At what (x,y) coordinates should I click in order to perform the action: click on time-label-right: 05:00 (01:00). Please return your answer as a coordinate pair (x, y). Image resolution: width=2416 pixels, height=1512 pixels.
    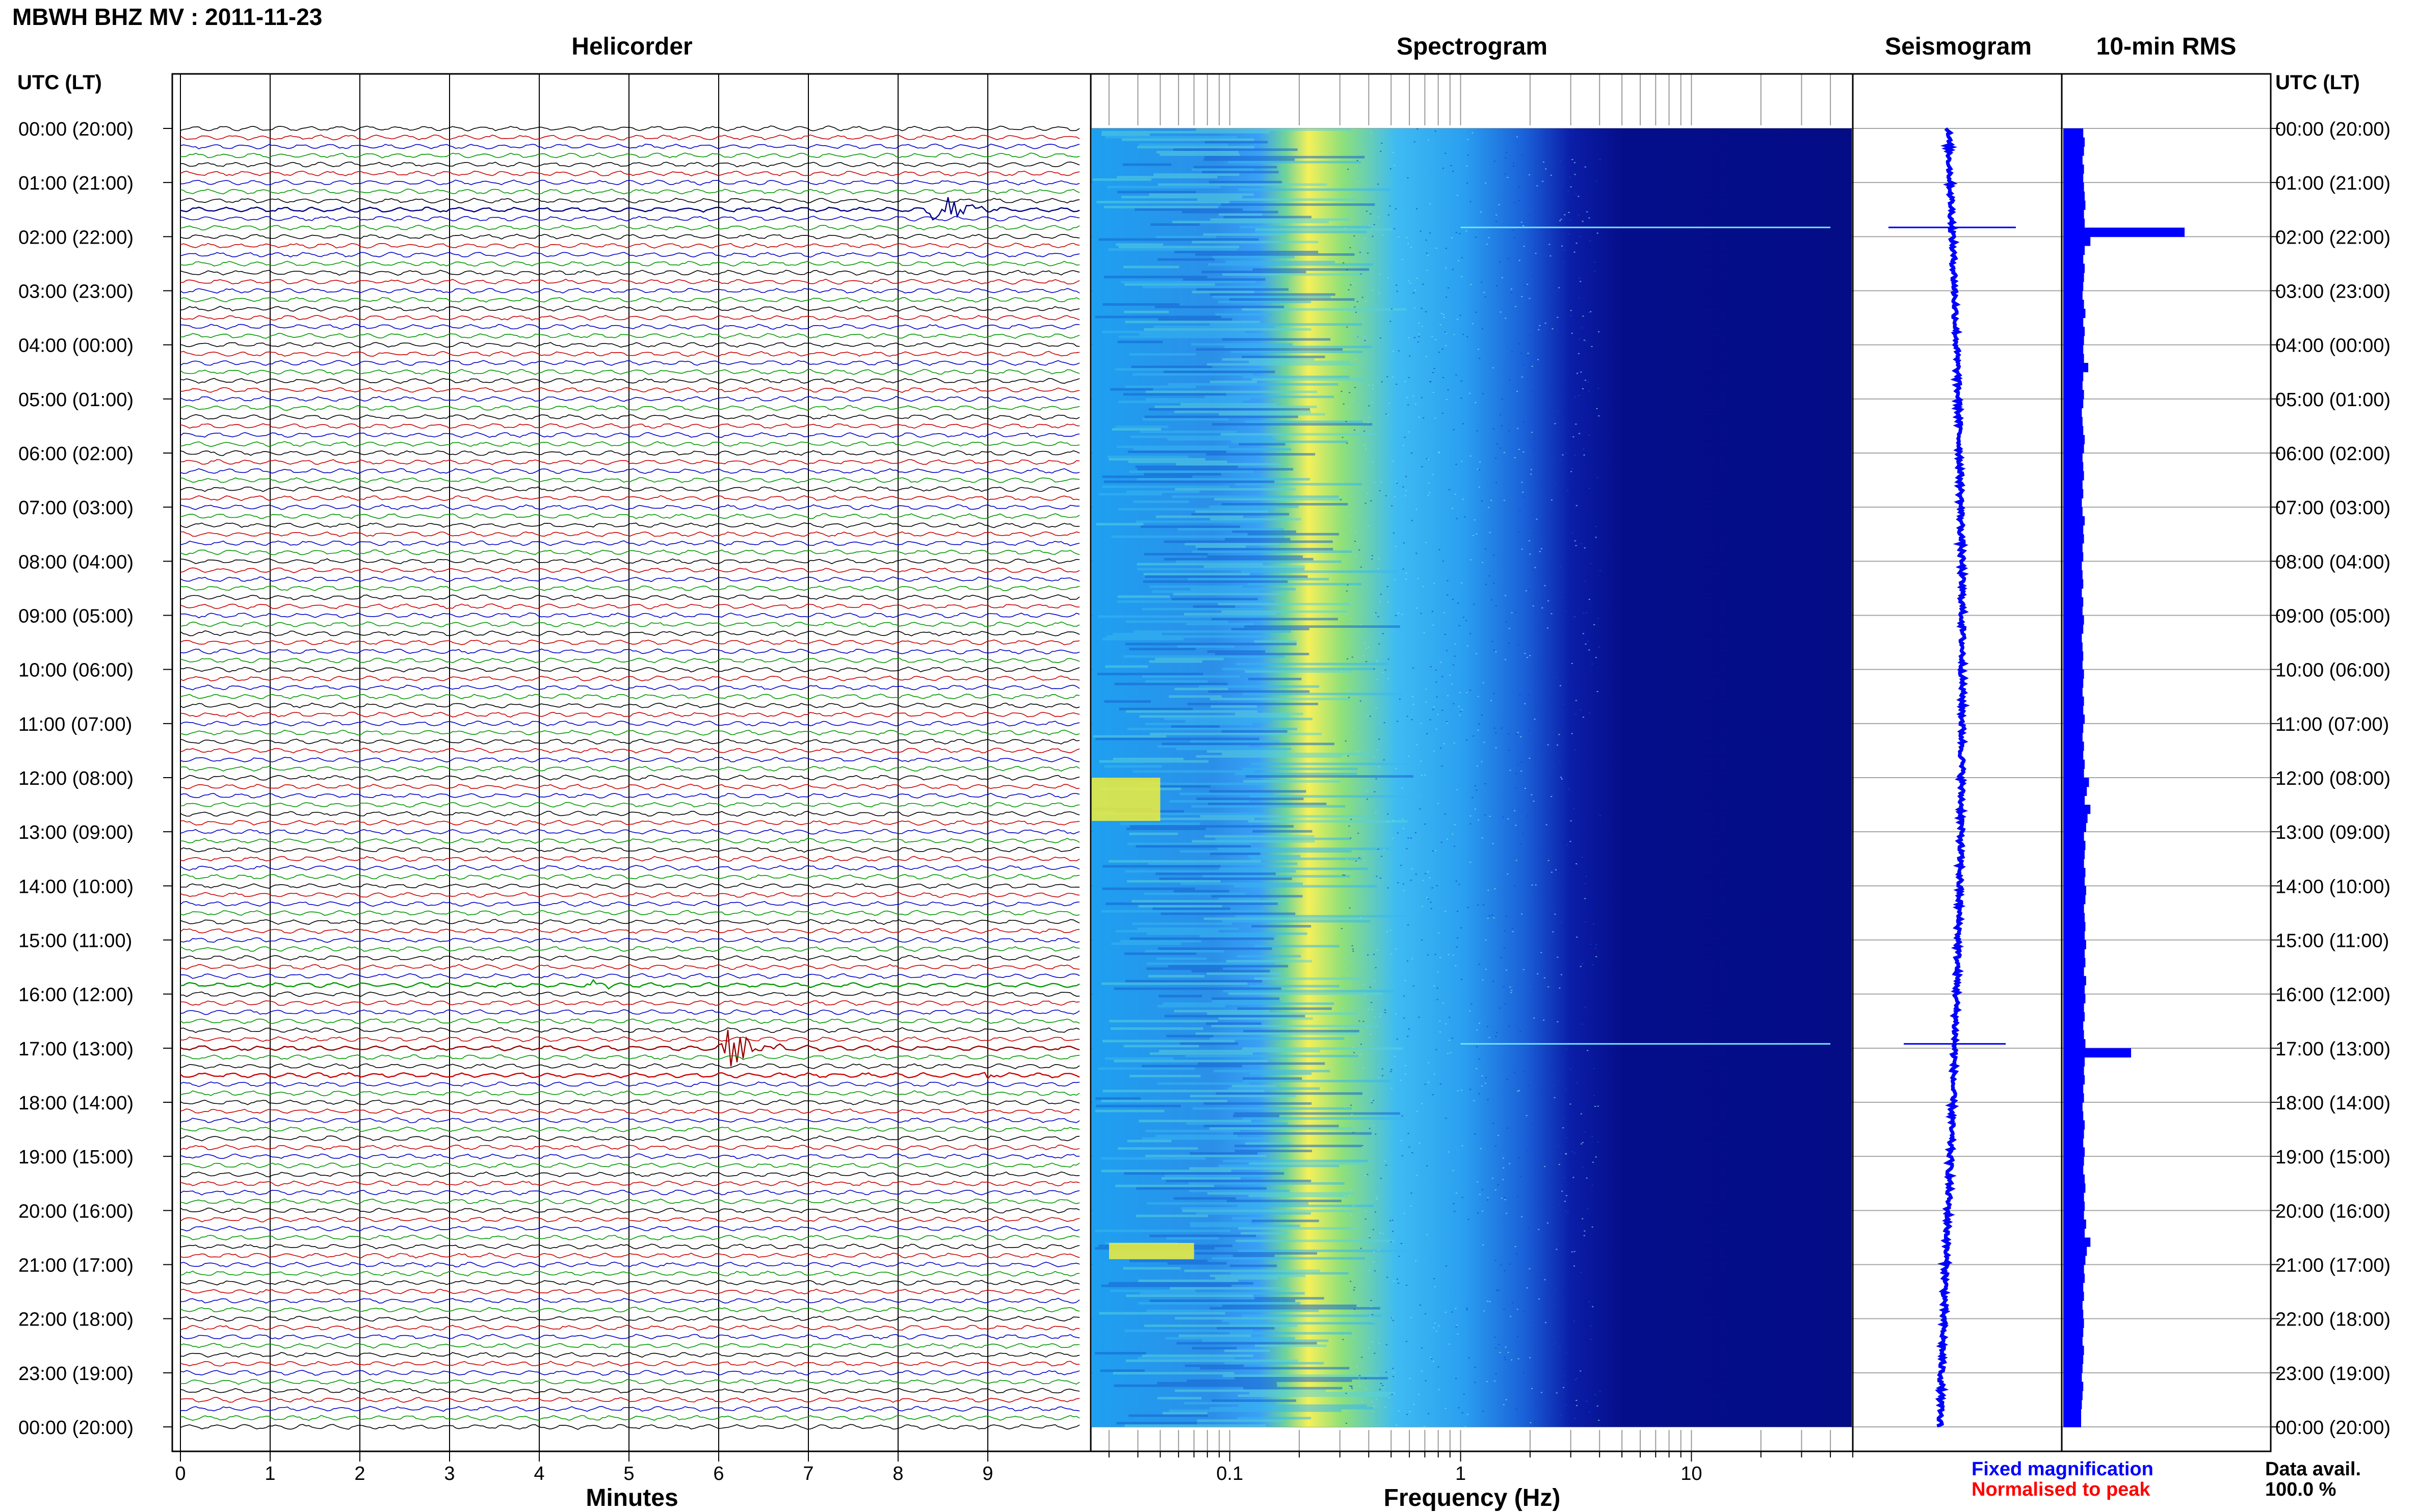
    Looking at the image, I should click on (2333, 400).